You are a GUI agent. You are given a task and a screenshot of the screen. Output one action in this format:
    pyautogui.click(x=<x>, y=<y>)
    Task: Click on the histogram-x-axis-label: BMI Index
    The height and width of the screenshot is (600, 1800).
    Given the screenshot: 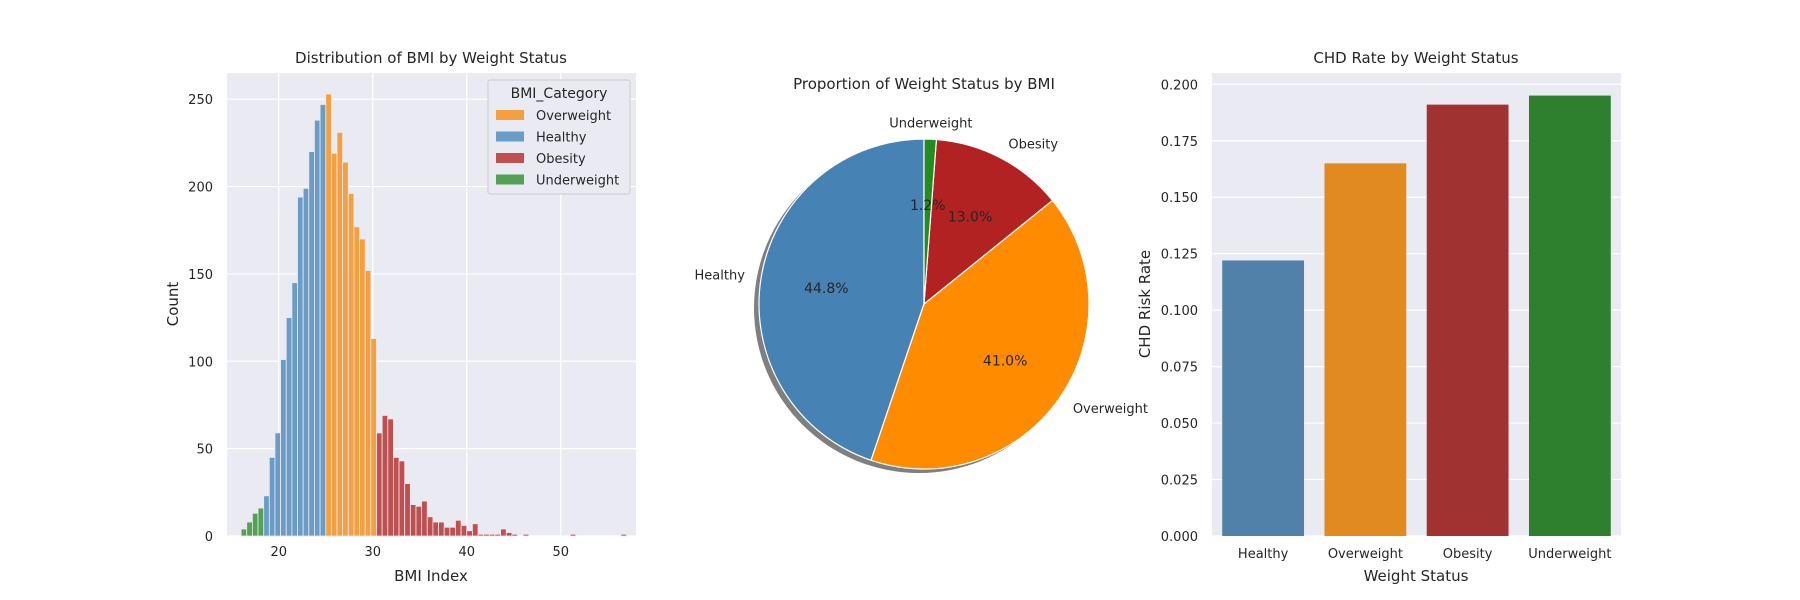 What is the action you would take?
    pyautogui.click(x=431, y=576)
    